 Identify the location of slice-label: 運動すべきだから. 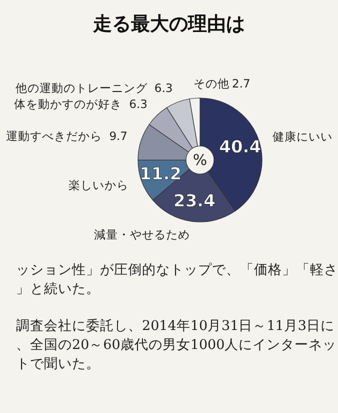
(54, 136).